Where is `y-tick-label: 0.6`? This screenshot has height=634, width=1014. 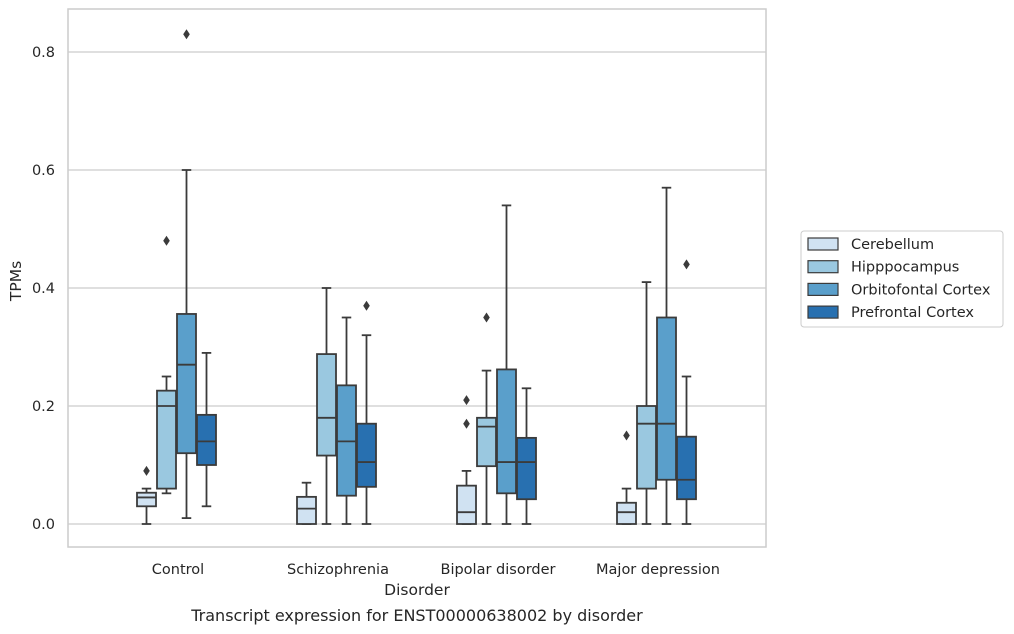 y-tick-label: 0.6 is located at coordinates (43, 171).